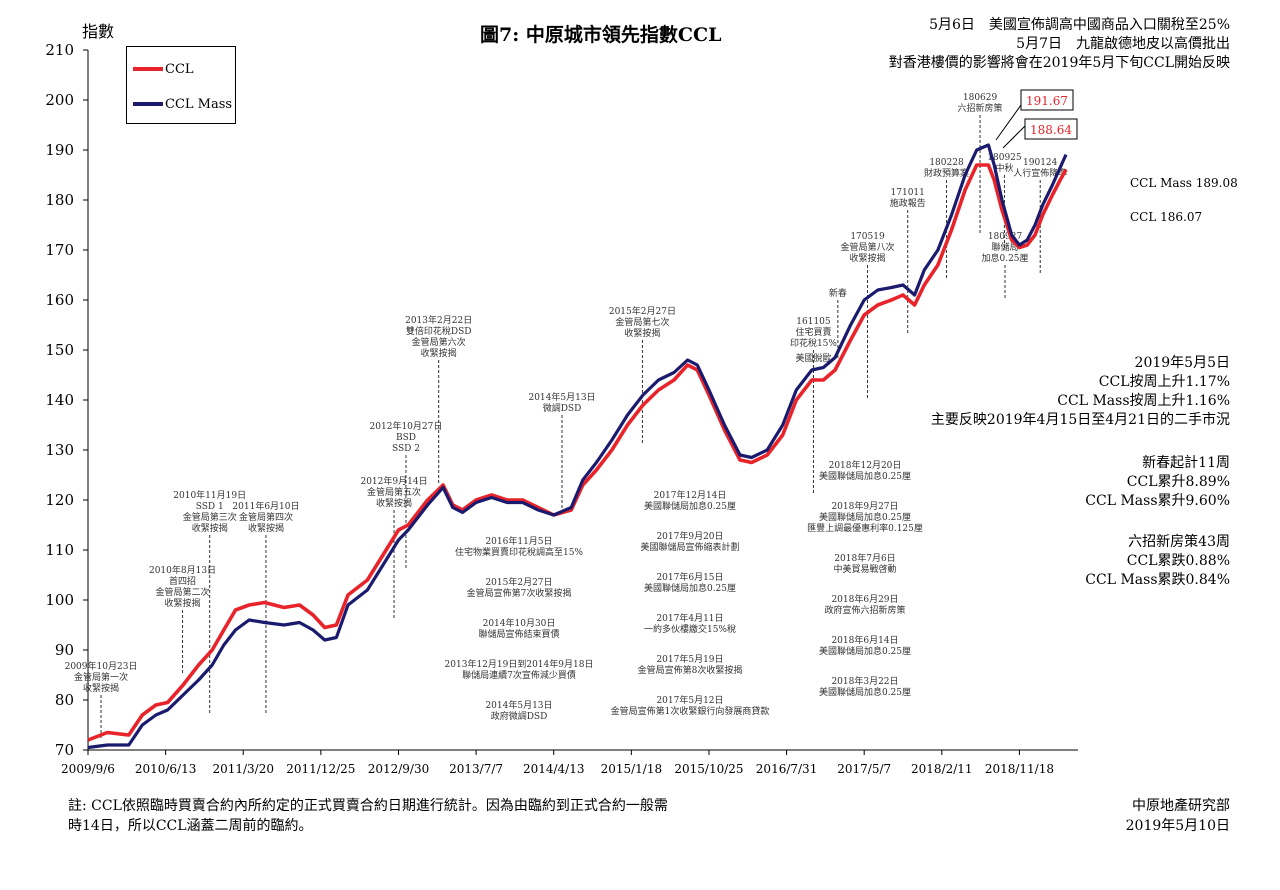 The width and height of the screenshot is (1280, 890). I want to click on annotation-text: 金管局第六次, so click(439, 342).